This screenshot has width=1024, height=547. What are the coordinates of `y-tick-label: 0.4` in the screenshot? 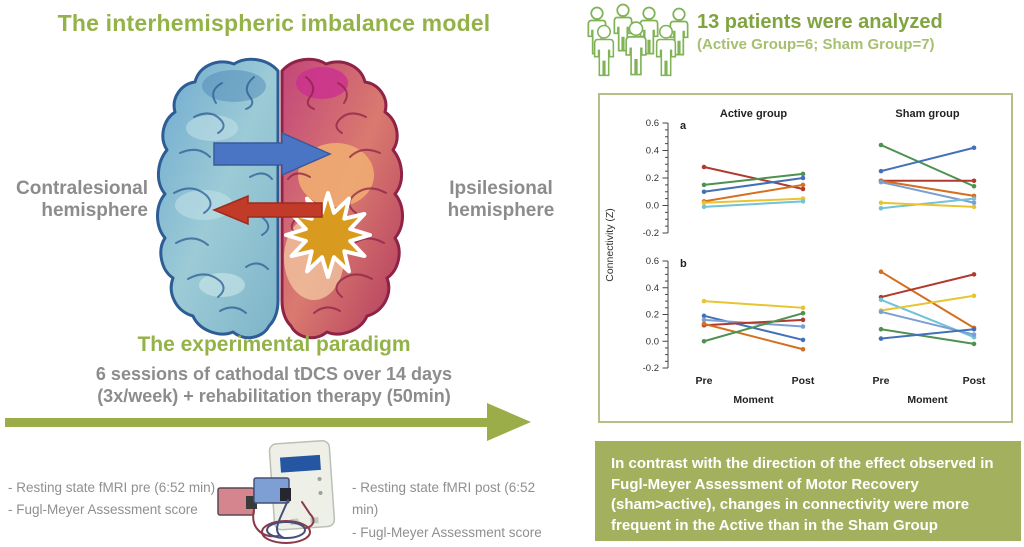 It's located at (652, 288).